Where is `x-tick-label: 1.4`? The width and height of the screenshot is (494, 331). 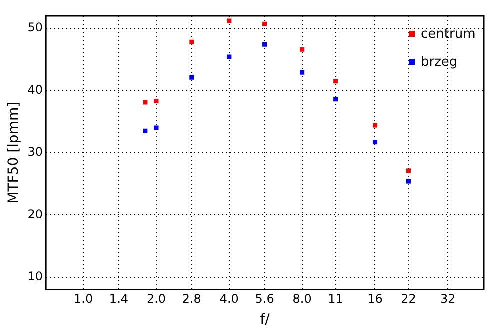 x-tick-label: 1.4 is located at coordinates (119, 299).